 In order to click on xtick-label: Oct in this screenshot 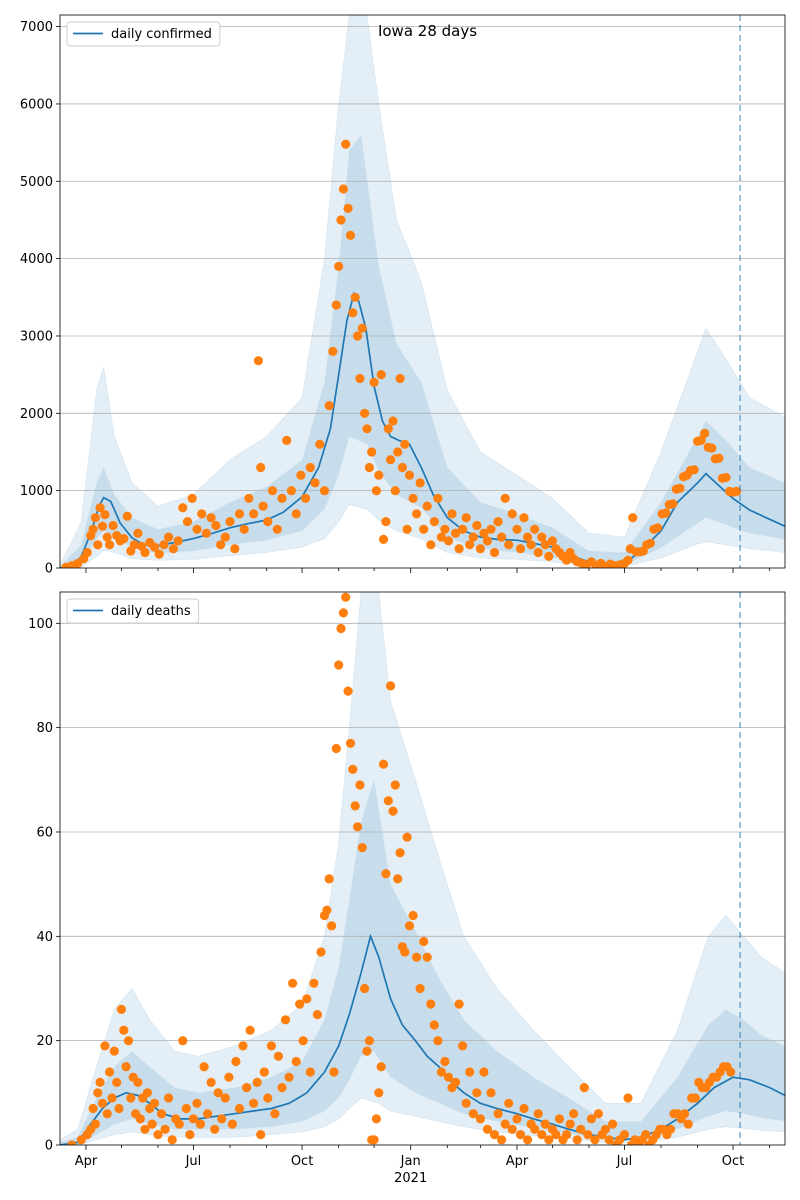, I will do `click(733, 1161)`.